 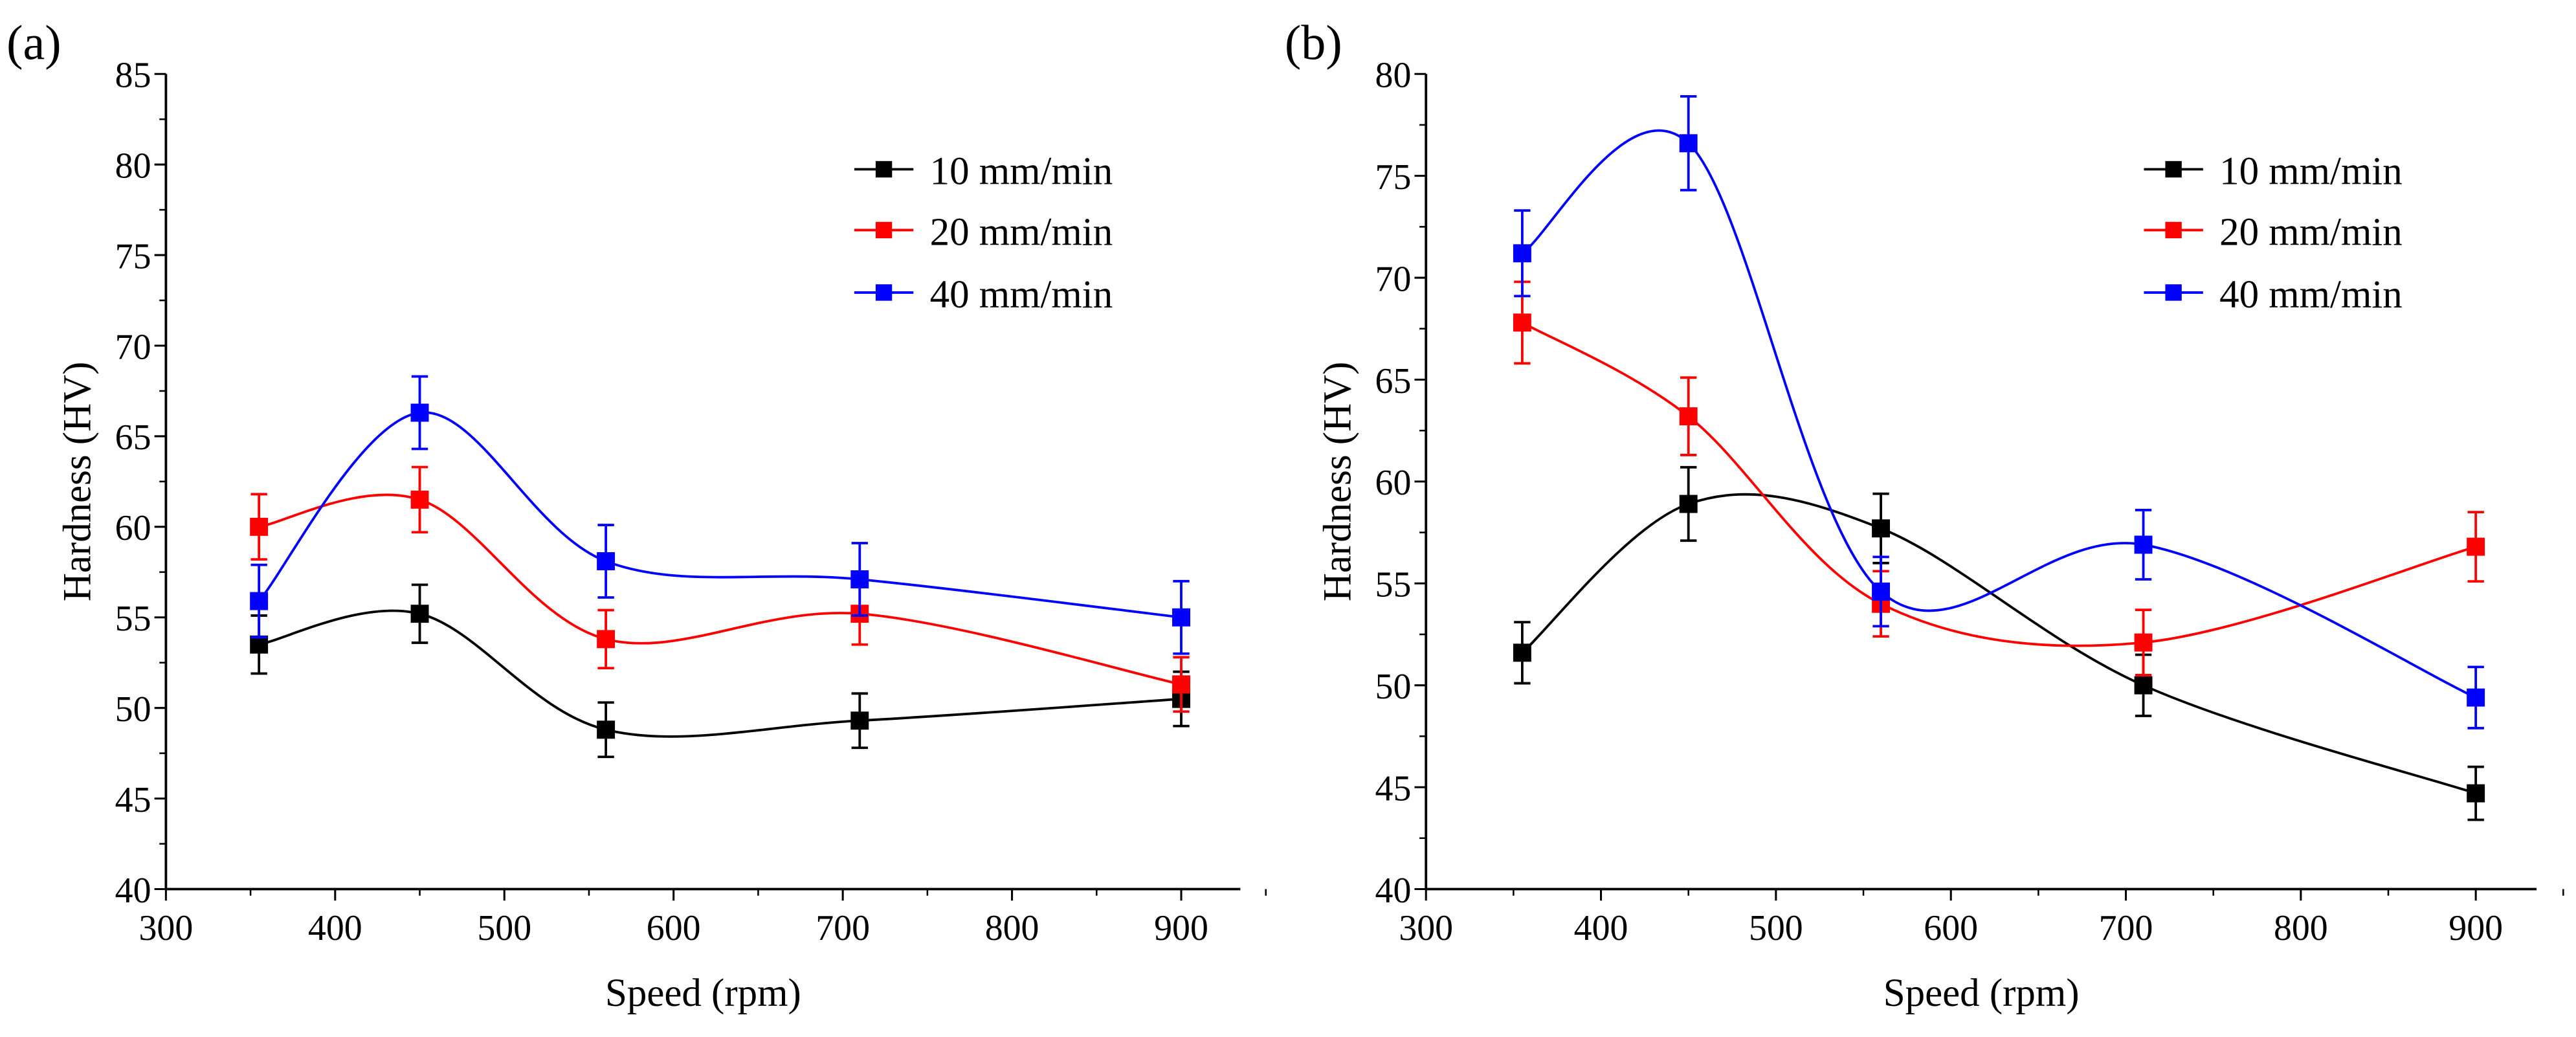 I want to click on panel-b-x-axis-label: Speed (rpm), so click(x=1981, y=994).